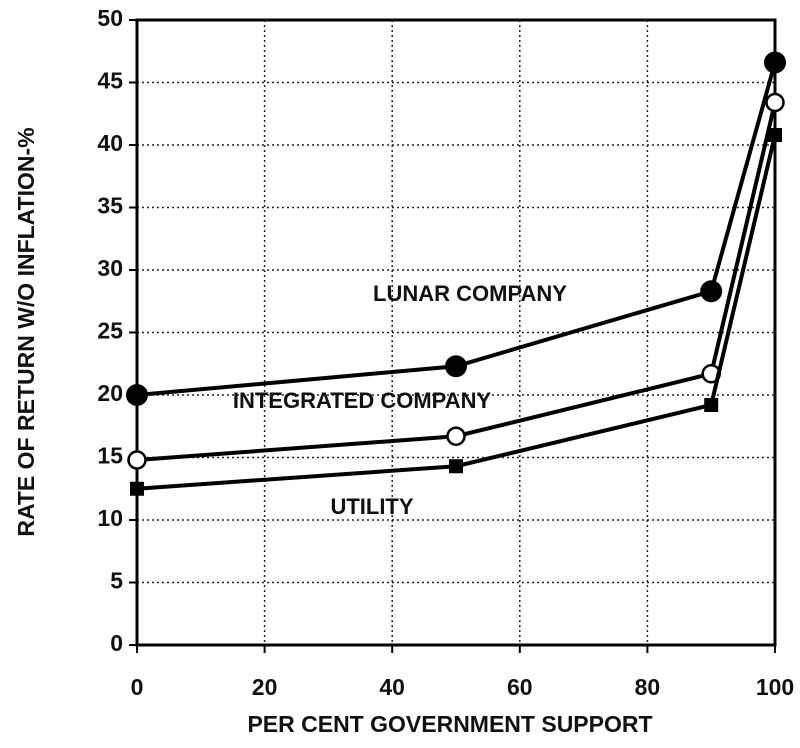 This screenshot has height=748, width=800. I want to click on x-tick-label: 100, so click(775, 687).